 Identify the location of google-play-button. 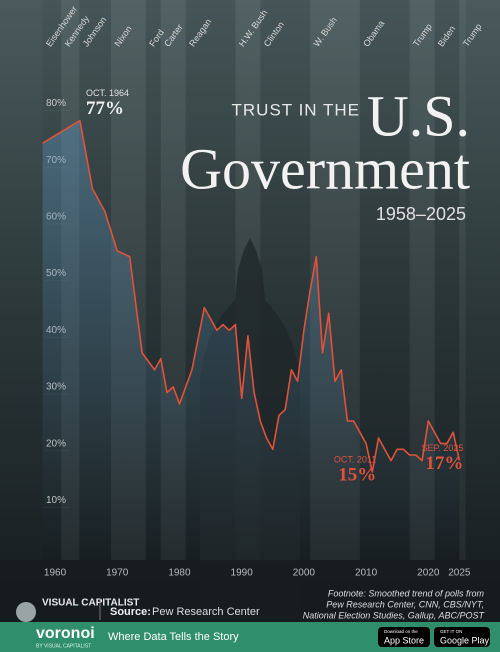
(462, 637).